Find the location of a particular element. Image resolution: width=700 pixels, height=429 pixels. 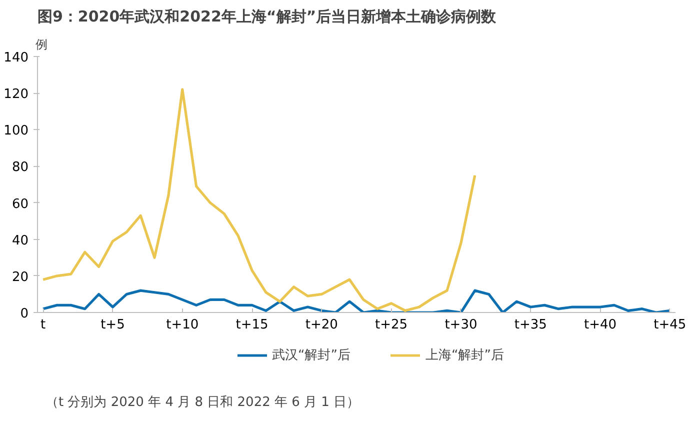

legend-label: 武汉“解封”后 is located at coordinates (311, 355).